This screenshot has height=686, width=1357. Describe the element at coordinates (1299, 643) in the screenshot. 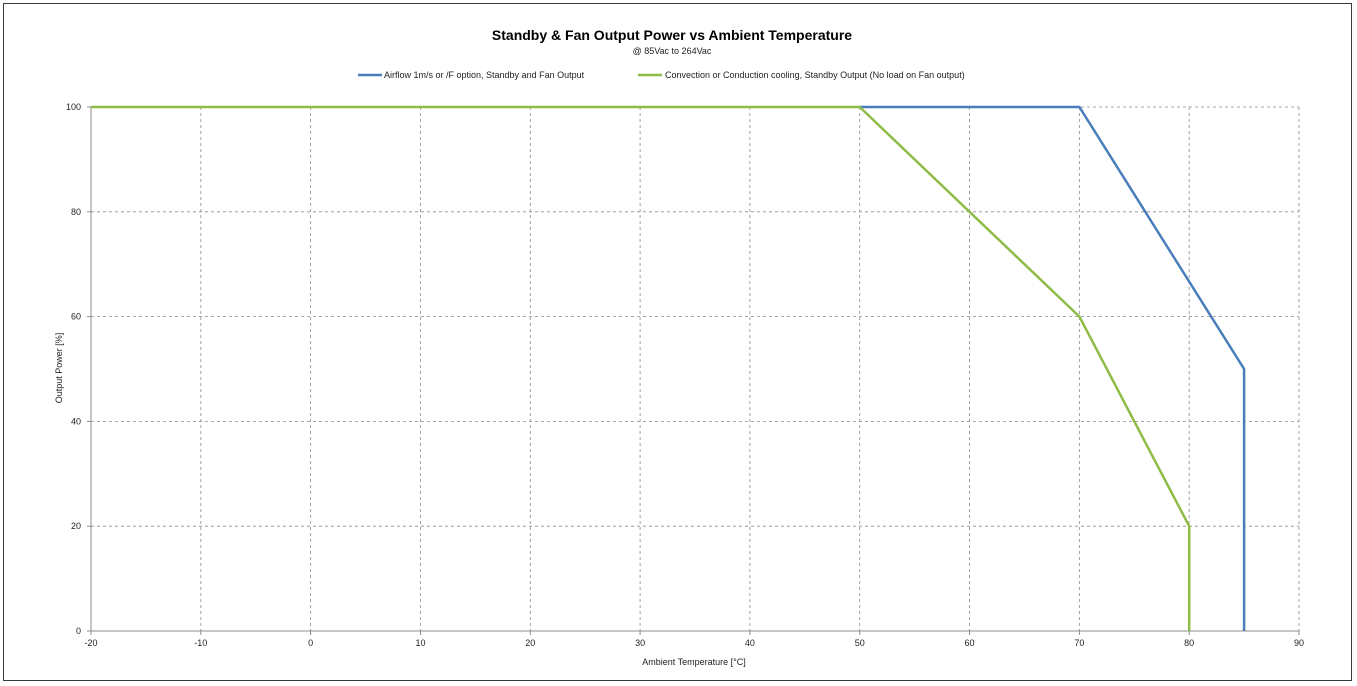

I see `x-tick-label: 90` at that location.